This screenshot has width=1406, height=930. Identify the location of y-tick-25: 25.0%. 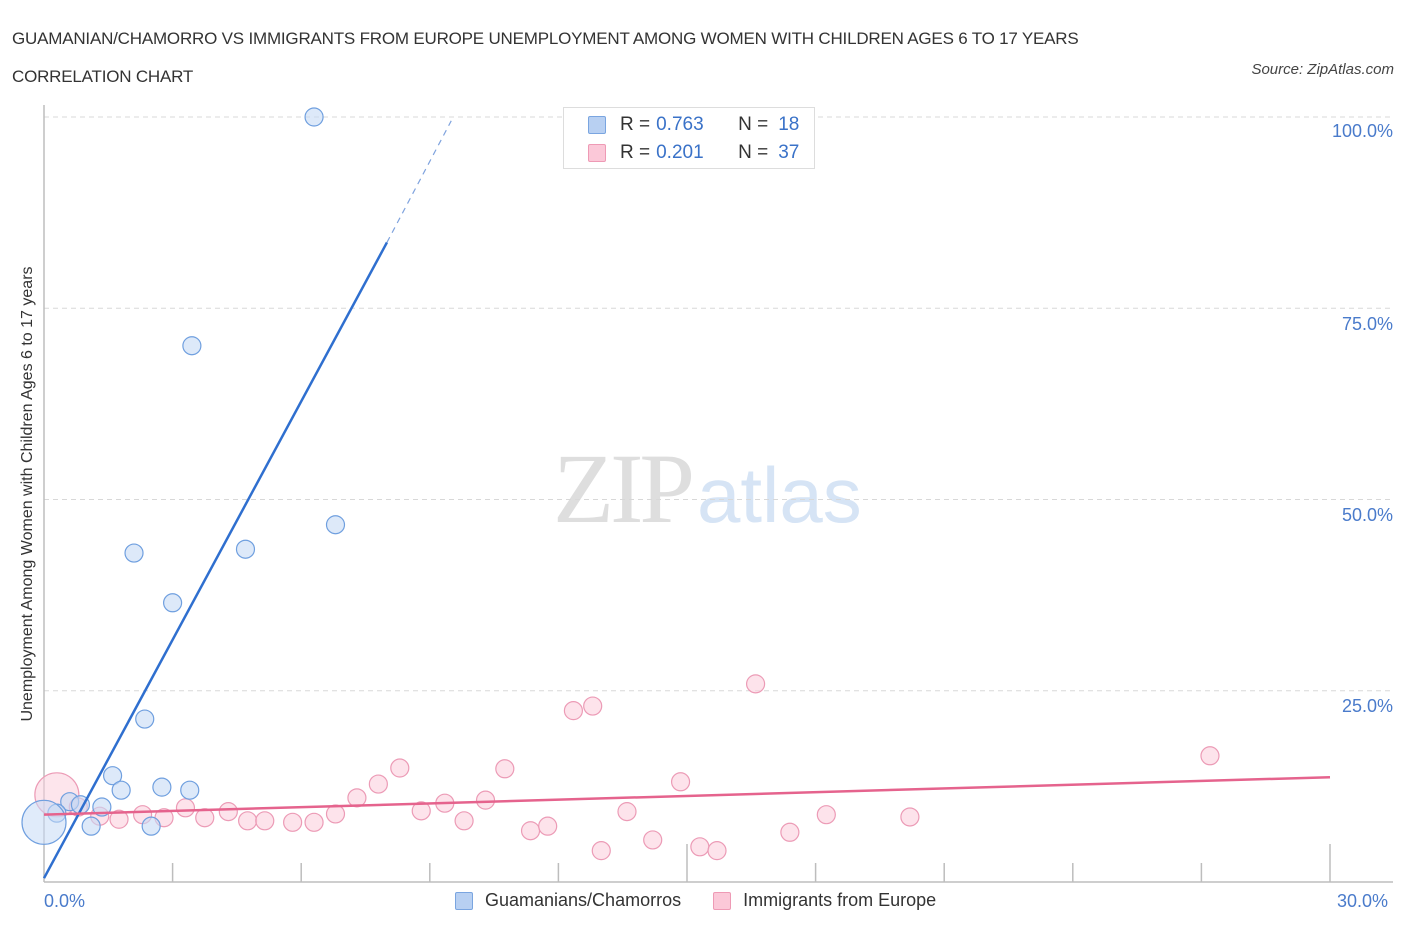
(1367, 706).